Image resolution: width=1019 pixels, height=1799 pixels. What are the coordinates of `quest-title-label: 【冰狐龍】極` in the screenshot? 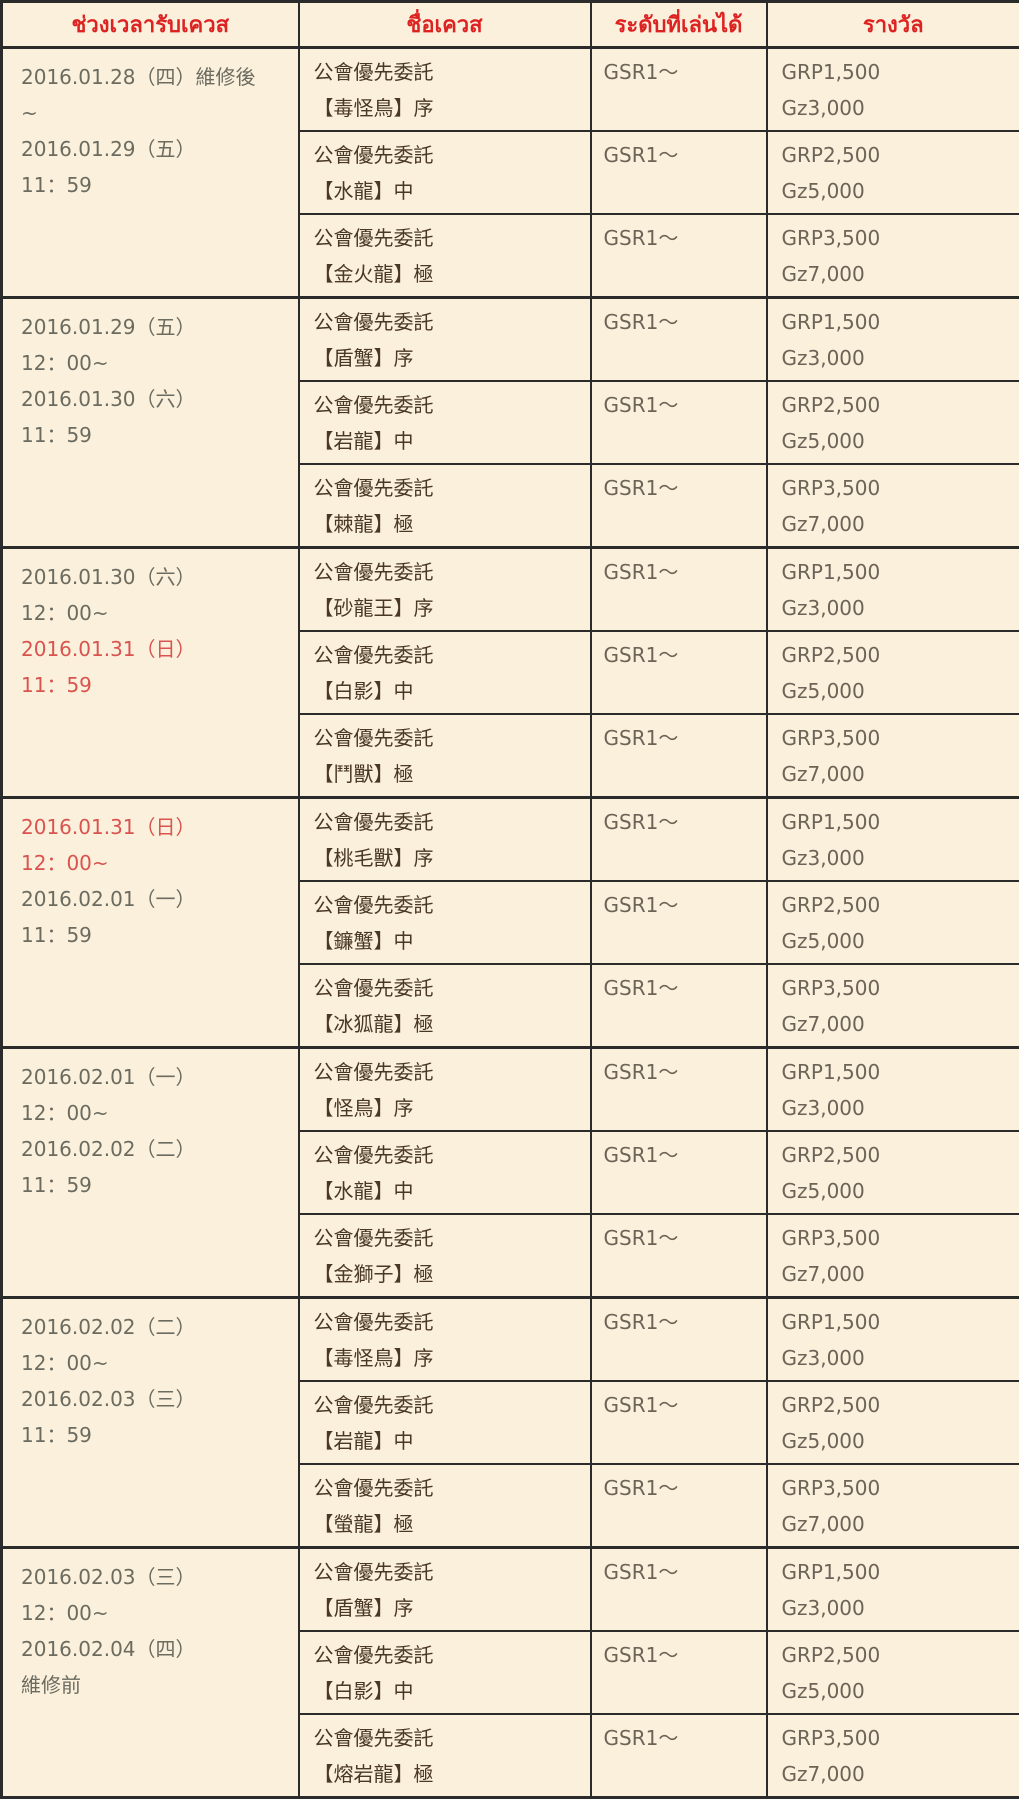 It's located at (450, 1024).